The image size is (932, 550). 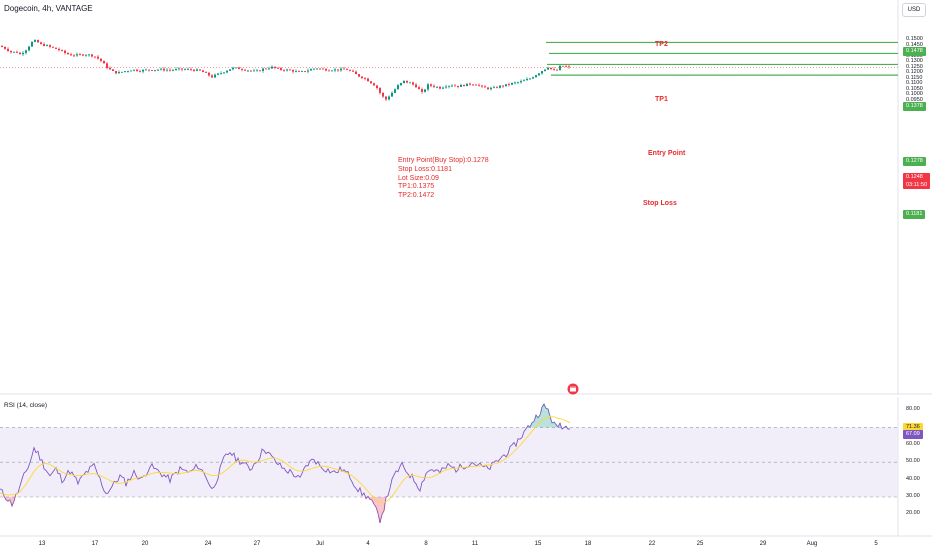 I want to click on tp2-price-tag: 0.1478, so click(x=914, y=51).